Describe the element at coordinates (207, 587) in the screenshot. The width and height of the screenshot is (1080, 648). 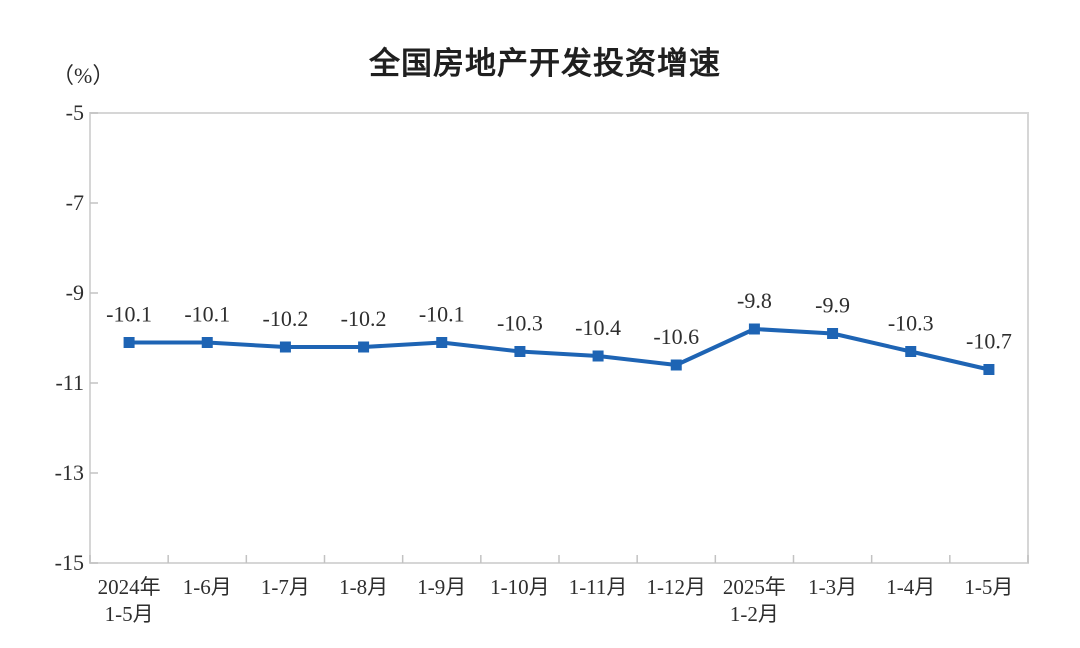
I see `x-axis-tick-label: 1-6月` at that location.